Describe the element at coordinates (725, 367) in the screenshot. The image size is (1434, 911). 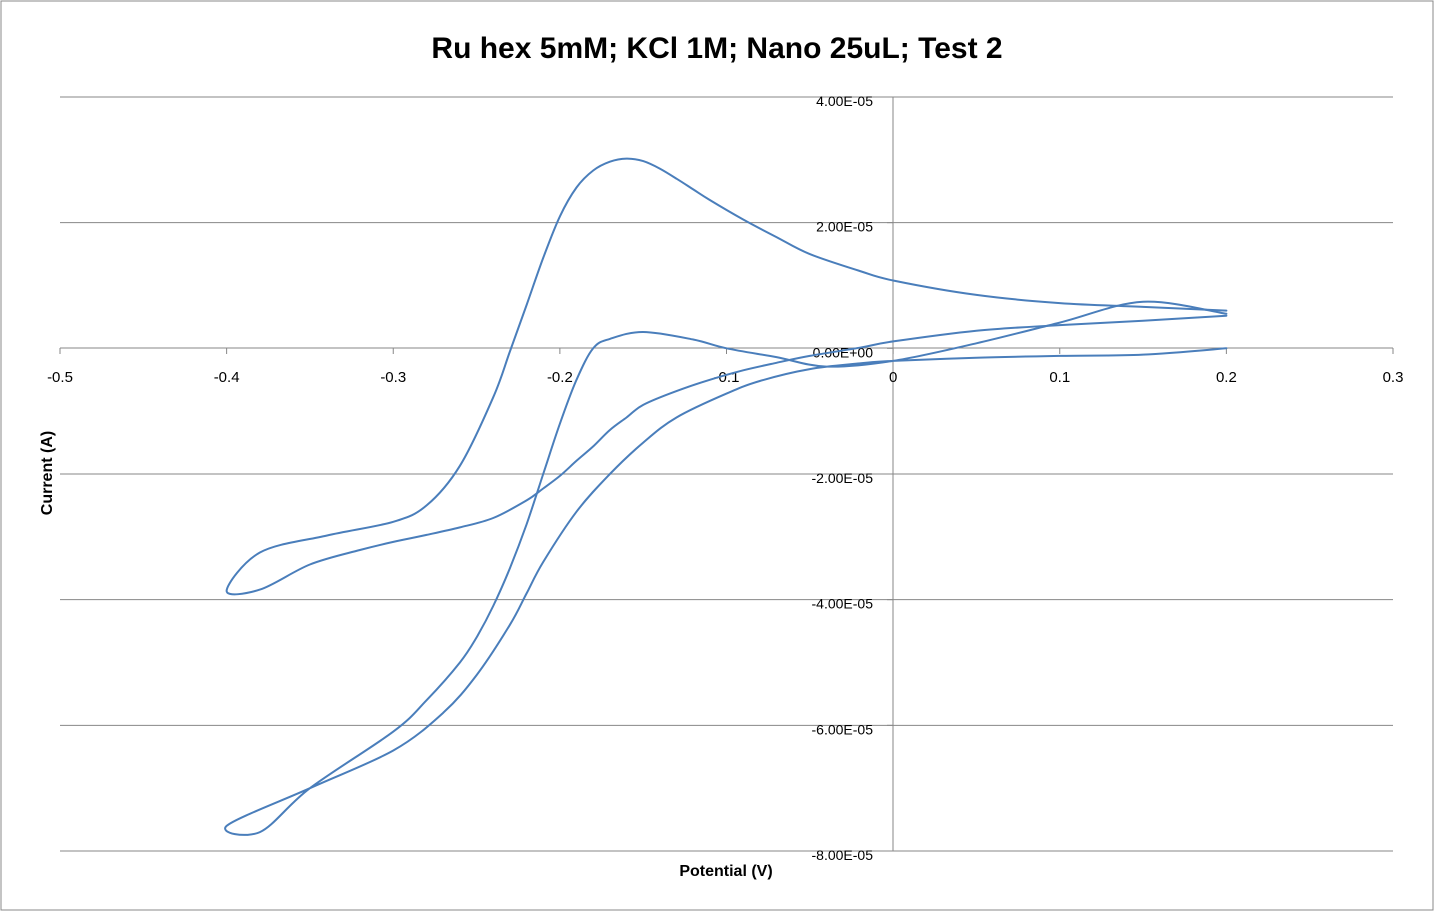
I see `x-axis-ticks: -0.5 -0.4 -0.3 -0.2 -0.1 0 0.1 0.2 0.3` at that location.